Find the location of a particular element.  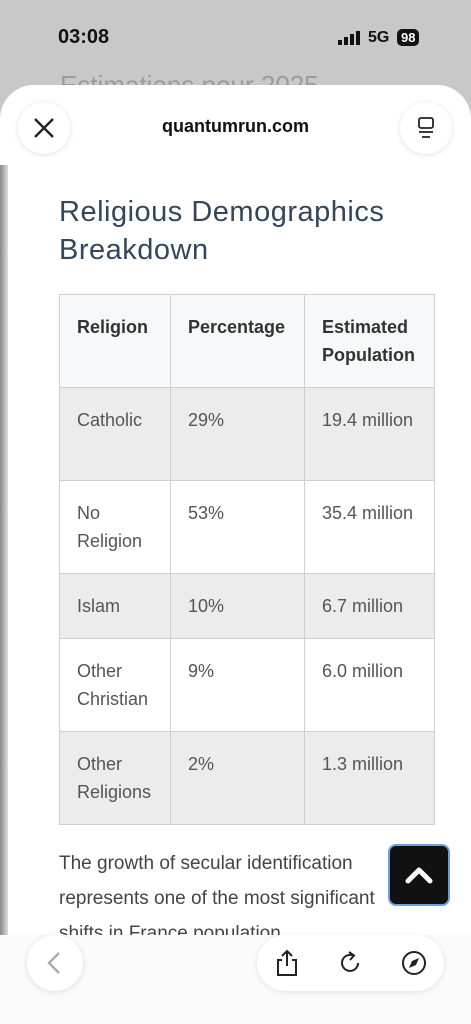

table-row: Catholic 29% 19.4 million is located at coordinates (247, 434).